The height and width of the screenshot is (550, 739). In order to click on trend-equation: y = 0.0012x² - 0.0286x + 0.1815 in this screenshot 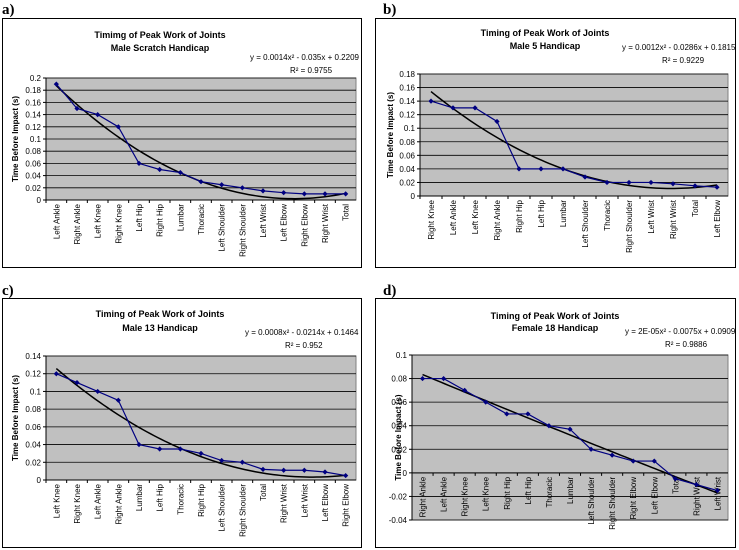, I will do `click(679, 47)`.